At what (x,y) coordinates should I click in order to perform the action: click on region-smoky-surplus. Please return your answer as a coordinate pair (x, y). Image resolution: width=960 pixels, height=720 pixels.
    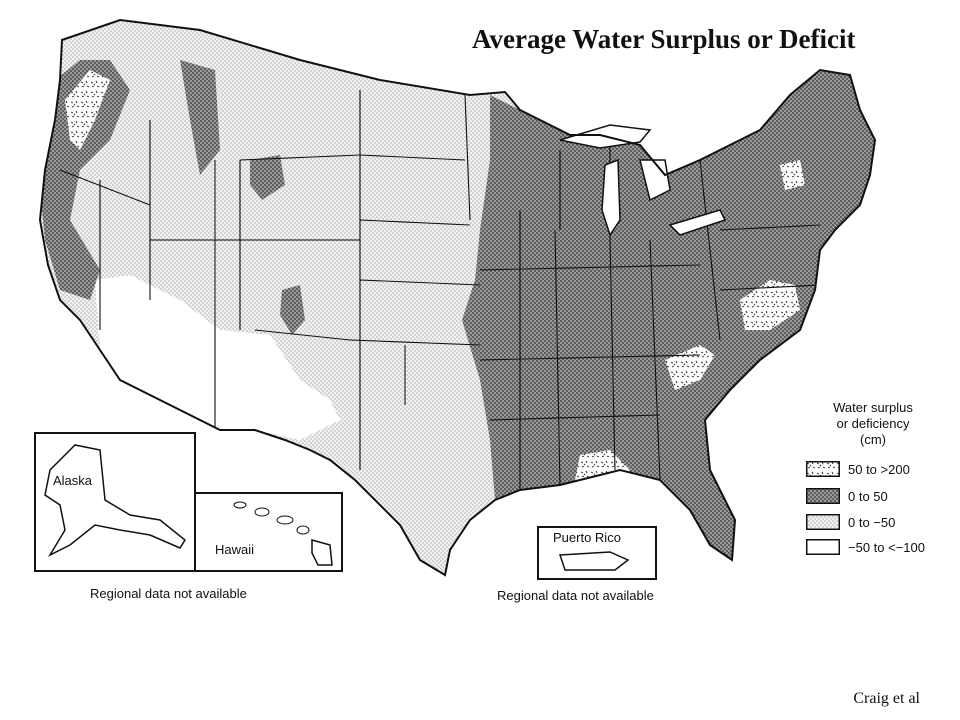
    Looking at the image, I should click on (690, 367).